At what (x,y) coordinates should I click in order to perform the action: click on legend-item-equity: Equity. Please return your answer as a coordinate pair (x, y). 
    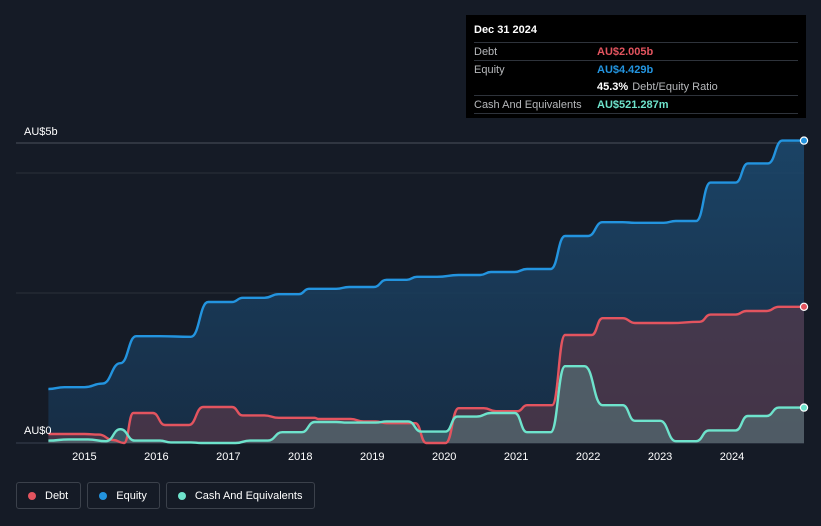
    Looking at the image, I should click on (123, 495).